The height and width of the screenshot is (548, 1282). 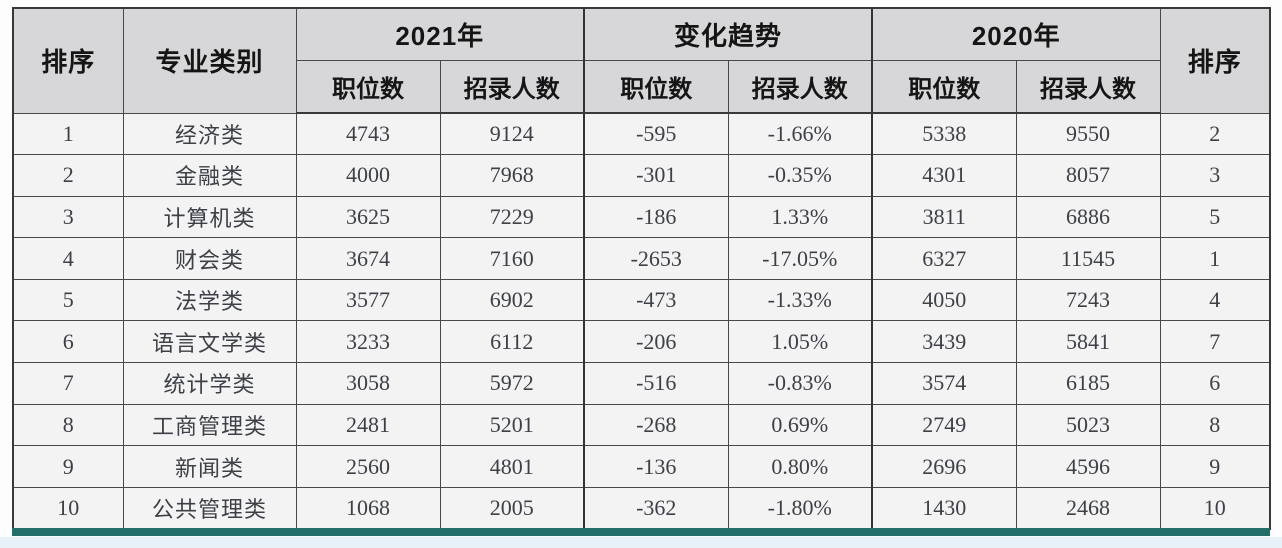 I want to click on cell-recruits-2020: 6185, so click(x=1088, y=383).